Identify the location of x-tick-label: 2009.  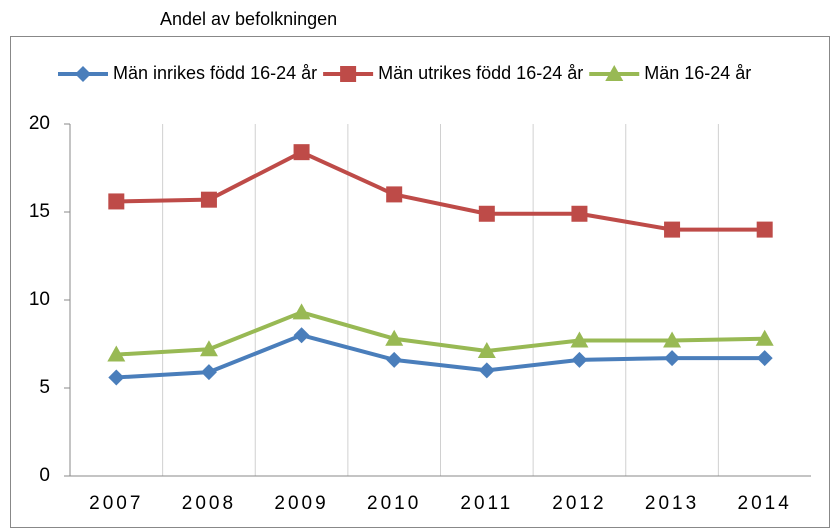
(301, 503).